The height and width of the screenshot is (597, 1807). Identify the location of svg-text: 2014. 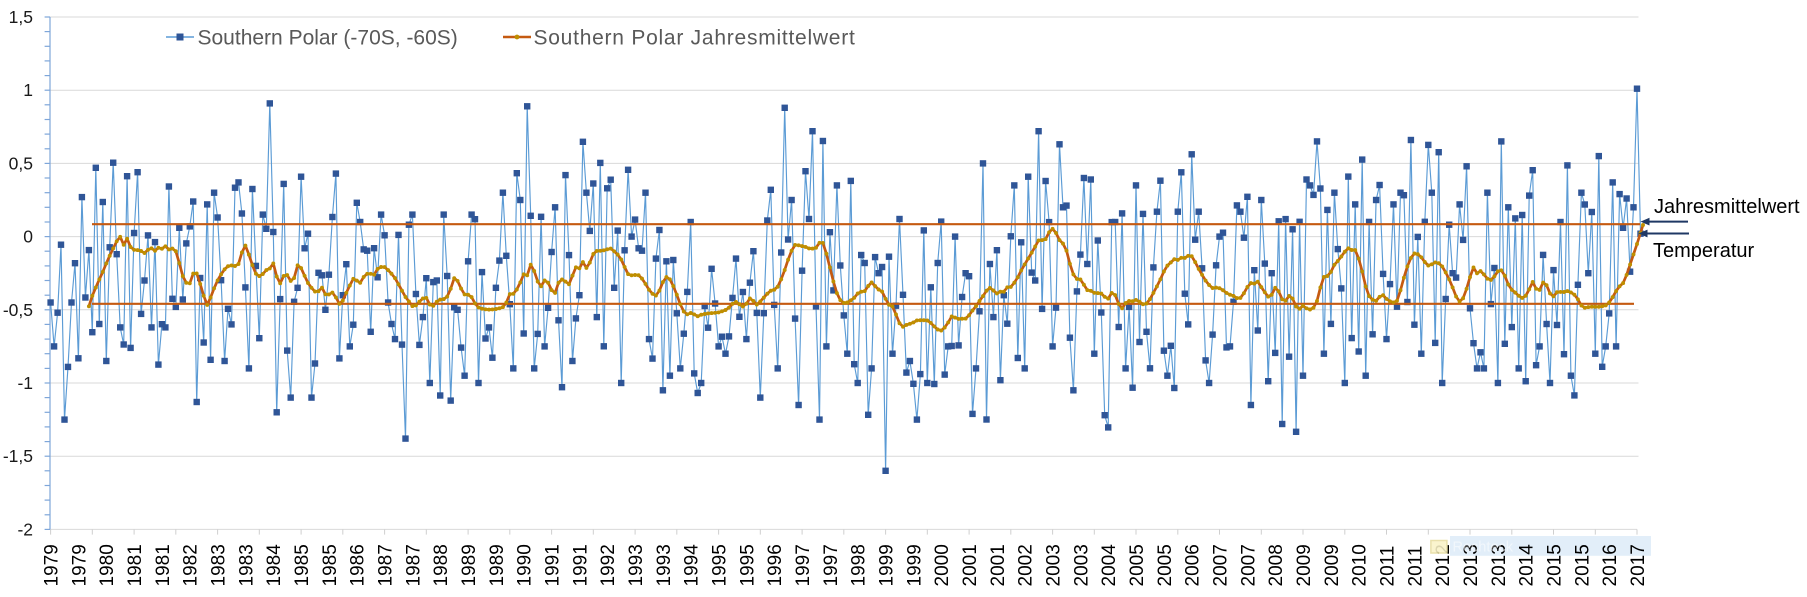
(1527, 565).